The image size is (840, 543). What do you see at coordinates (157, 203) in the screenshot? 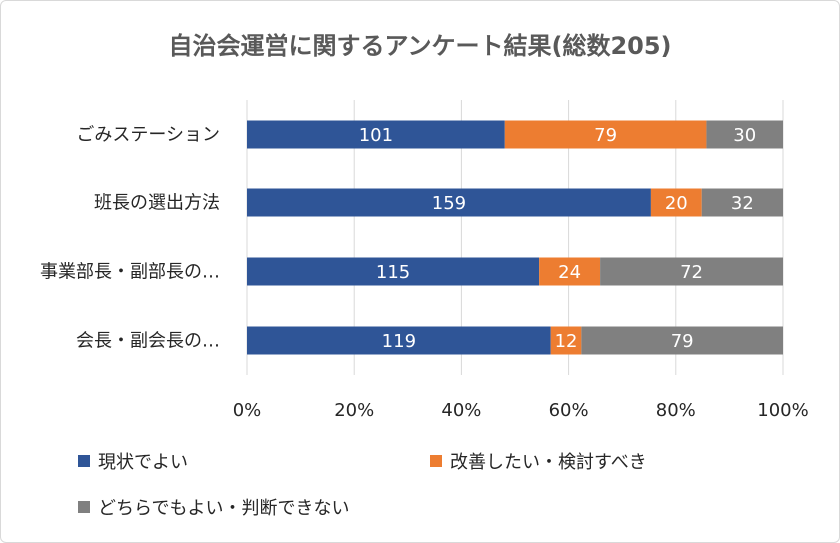
I see `category-label: 班長の選出方法` at bounding box center [157, 203].